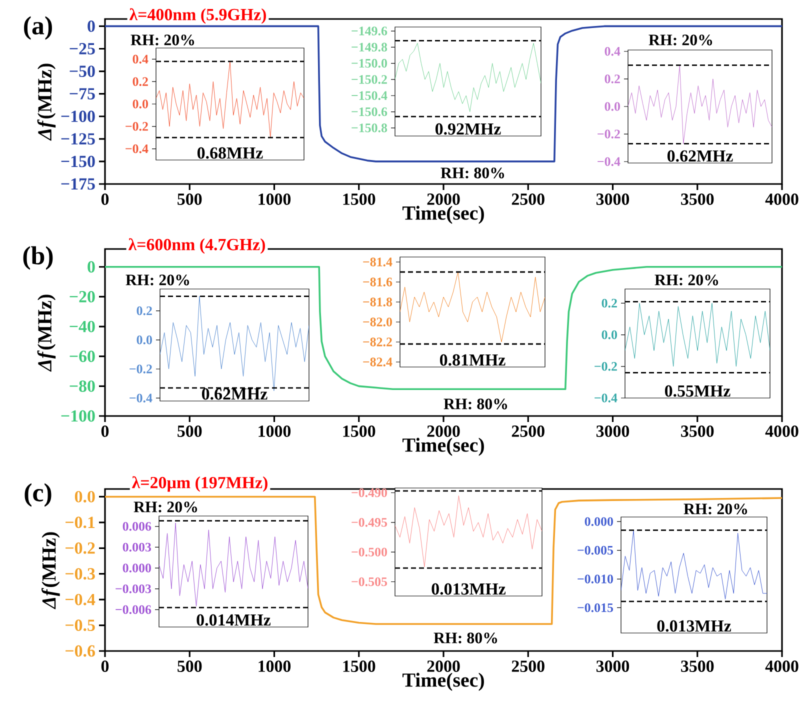  What do you see at coordinates (370, 95) in the screenshot?
I see `y-tick-label: −150.4` at bounding box center [370, 95].